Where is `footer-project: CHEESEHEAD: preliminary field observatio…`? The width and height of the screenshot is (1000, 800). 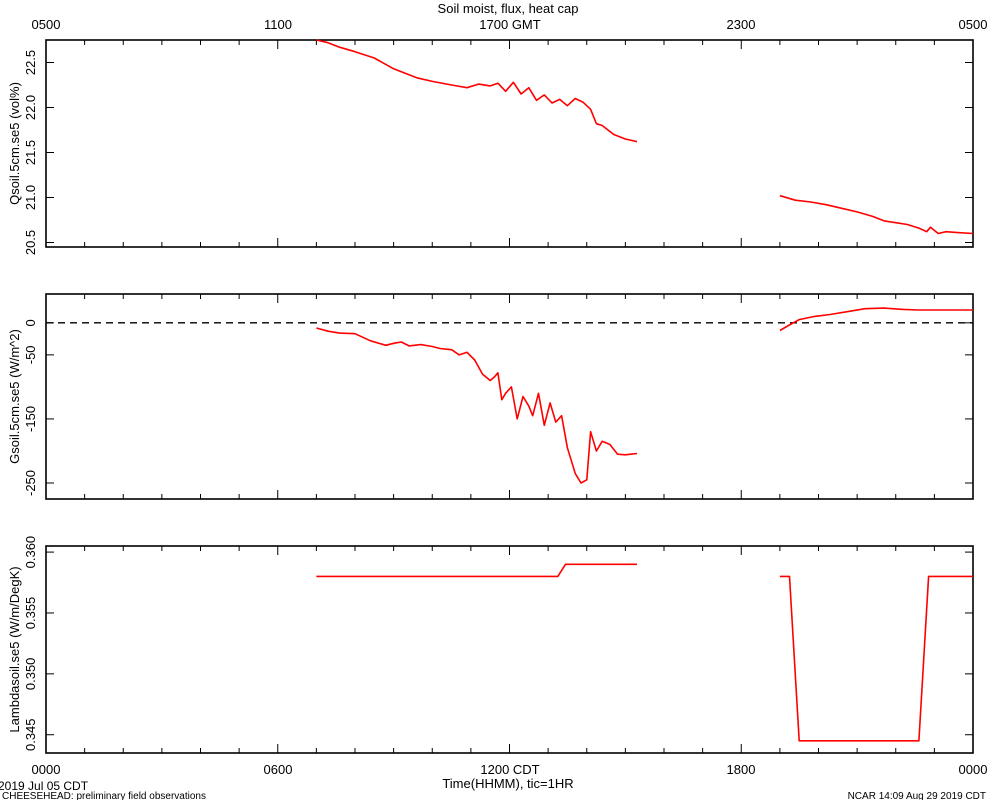
footer-project: CHEESEHEAD: preliminary field observatio… is located at coordinates (104, 795).